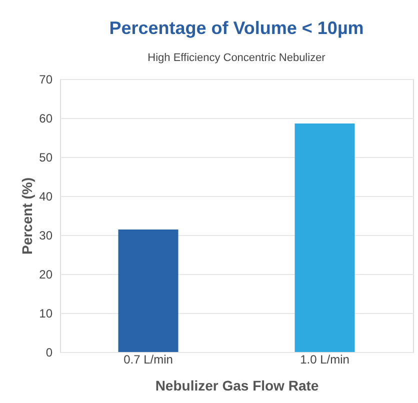 Image resolution: width=418 pixels, height=403 pixels. What do you see at coordinates (46, 119) in the screenshot?
I see `y-tick-label: 60` at bounding box center [46, 119].